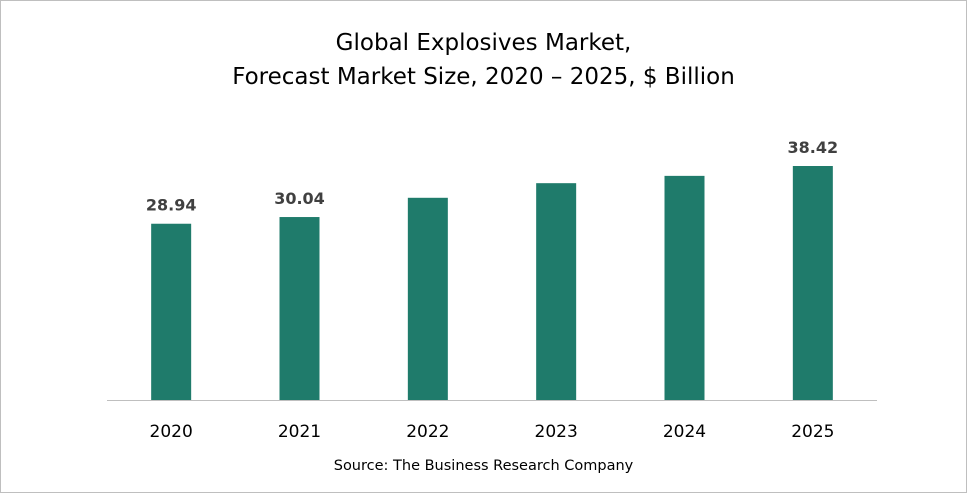 The height and width of the screenshot is (493, 967). Describe the element at coordinates (427, 298) in the screenshot. I see `bar-2022` at that location.